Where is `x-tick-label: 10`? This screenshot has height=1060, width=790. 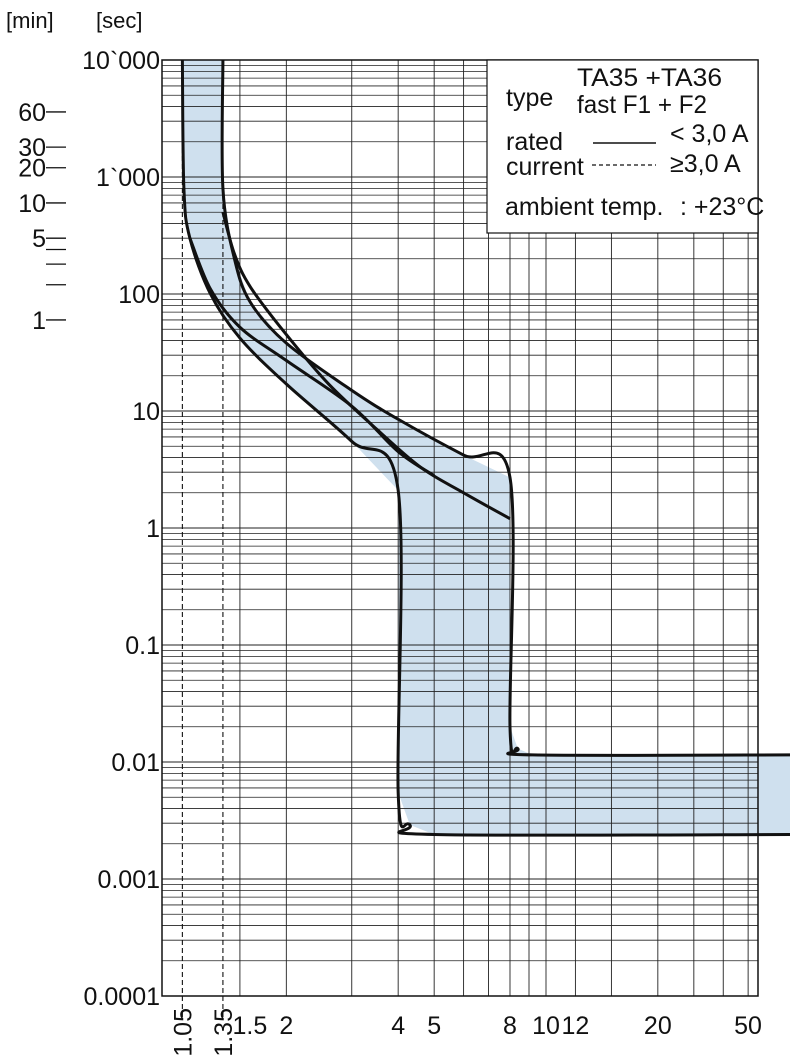 x-tick-label: 10 is located at coordinates (546, 1026).